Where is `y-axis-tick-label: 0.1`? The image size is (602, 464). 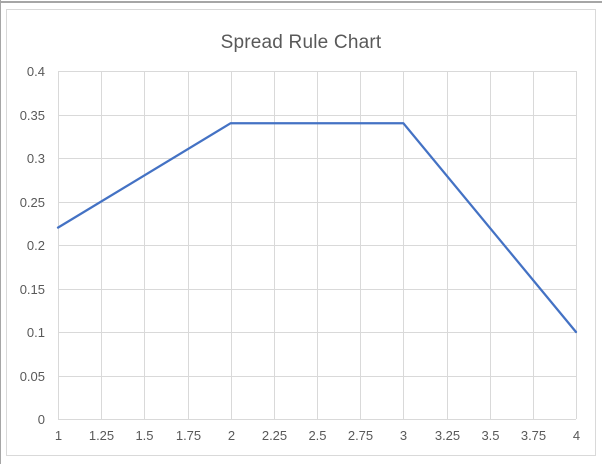 y-axis-tick-label: 0.1 is located at coordinates (36, 332).